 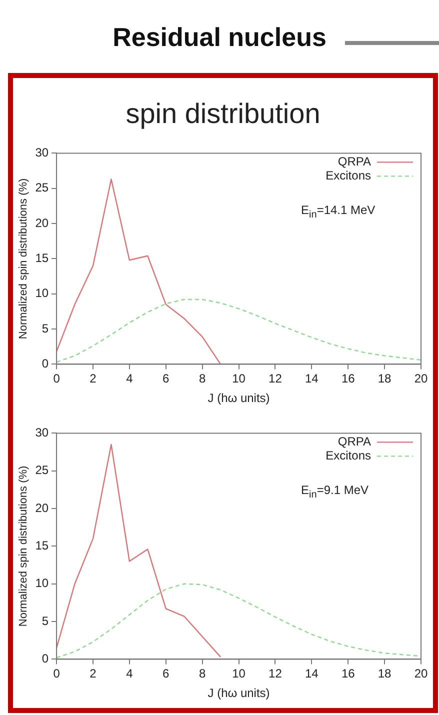 I want to click on annotation: E$_{in}$=14.1 MeV, so click(x=338, y=212).